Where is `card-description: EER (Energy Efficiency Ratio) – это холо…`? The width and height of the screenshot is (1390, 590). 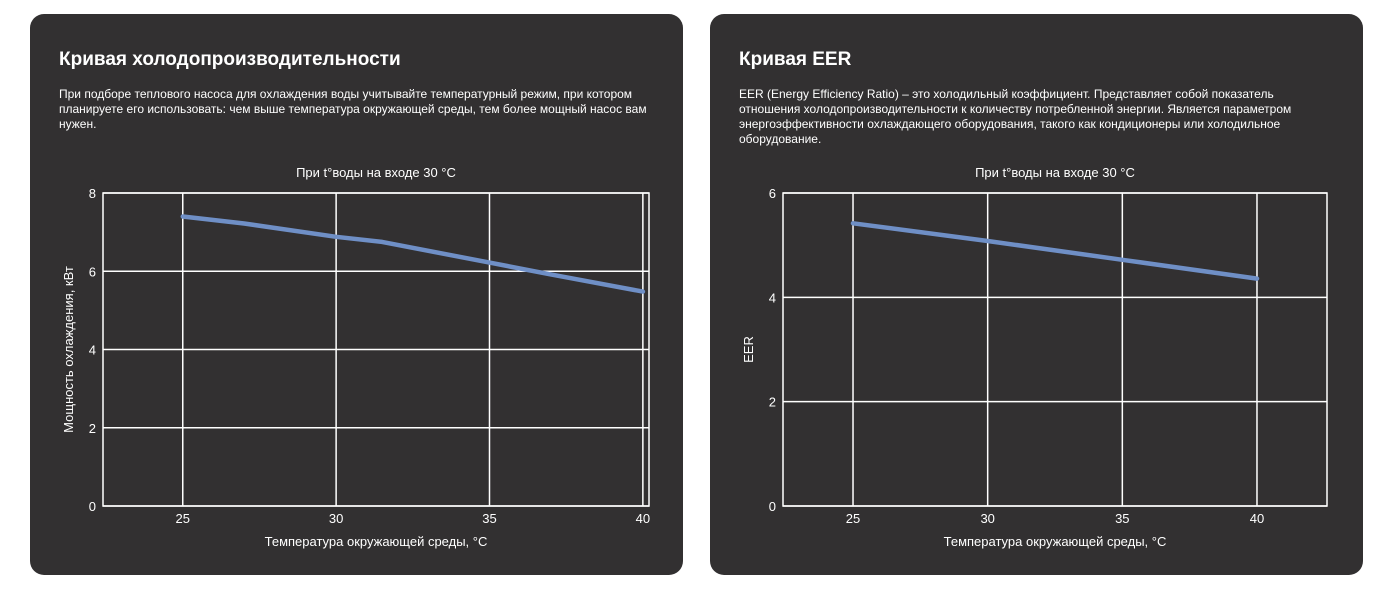 card-description: EER (Energy Efficiency Ratio) – это холо… is located at coordinates (1015, 116).